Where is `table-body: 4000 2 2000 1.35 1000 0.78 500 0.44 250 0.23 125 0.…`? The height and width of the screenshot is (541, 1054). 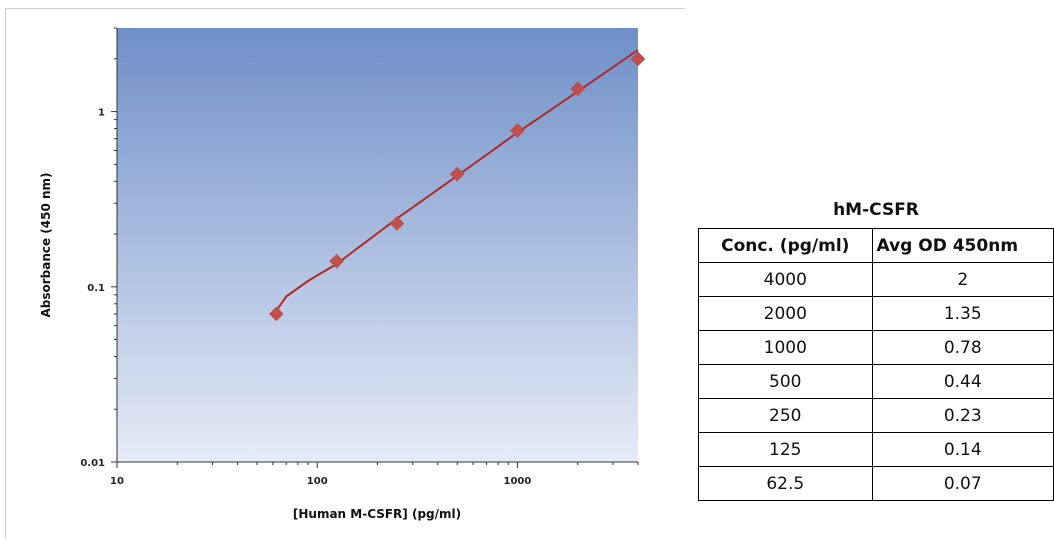 table-body: 4000 2 2000 1.35 1000 0.78 500 0.44 250 0.23 125 0.… is located at coordinates (876, 381).